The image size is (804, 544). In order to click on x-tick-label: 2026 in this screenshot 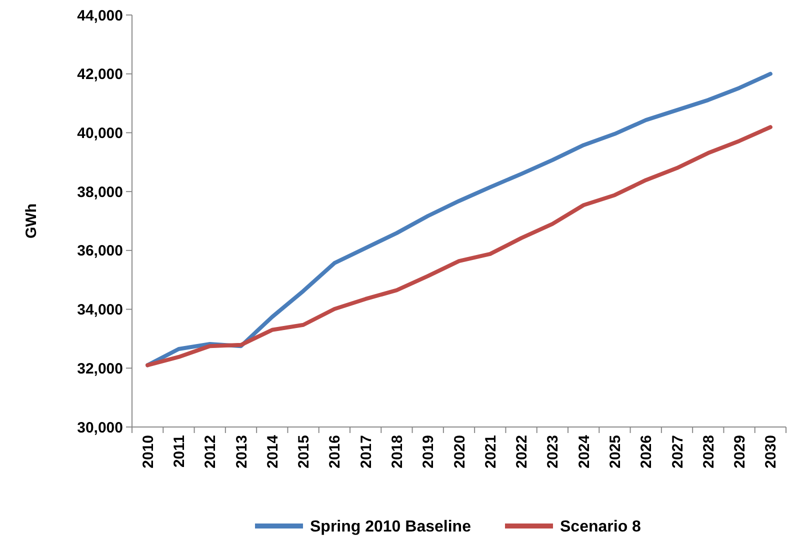, I will do `click(647, 451)`.